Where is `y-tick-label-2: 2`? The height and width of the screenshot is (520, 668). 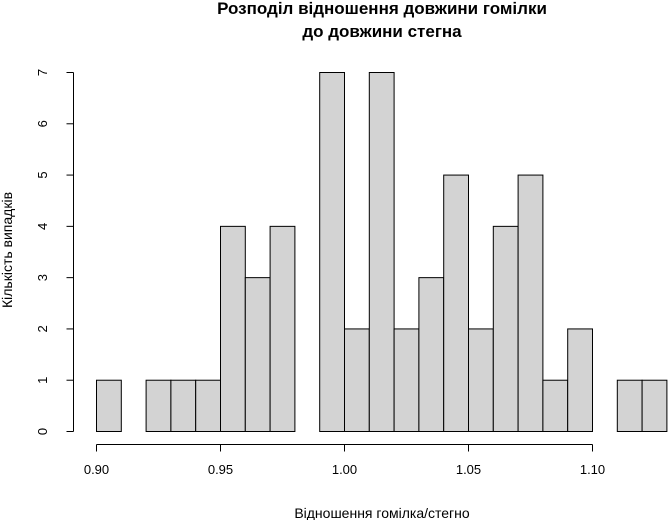 y-tick-label-2: 2 is located at coordinates (42, 328).